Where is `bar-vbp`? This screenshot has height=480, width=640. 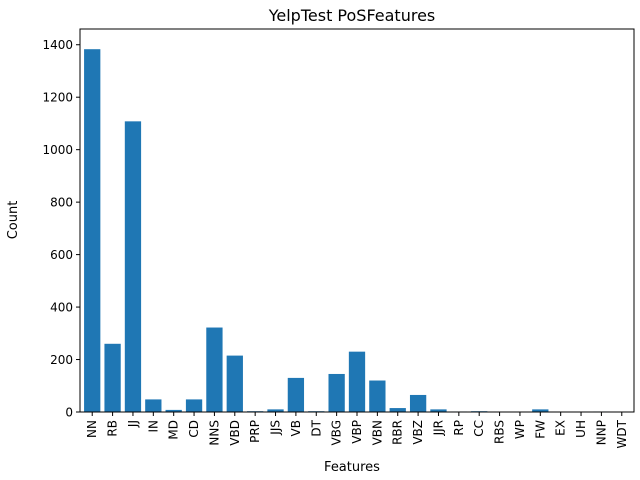 bar-vbp is located at coordinates (357, 381).